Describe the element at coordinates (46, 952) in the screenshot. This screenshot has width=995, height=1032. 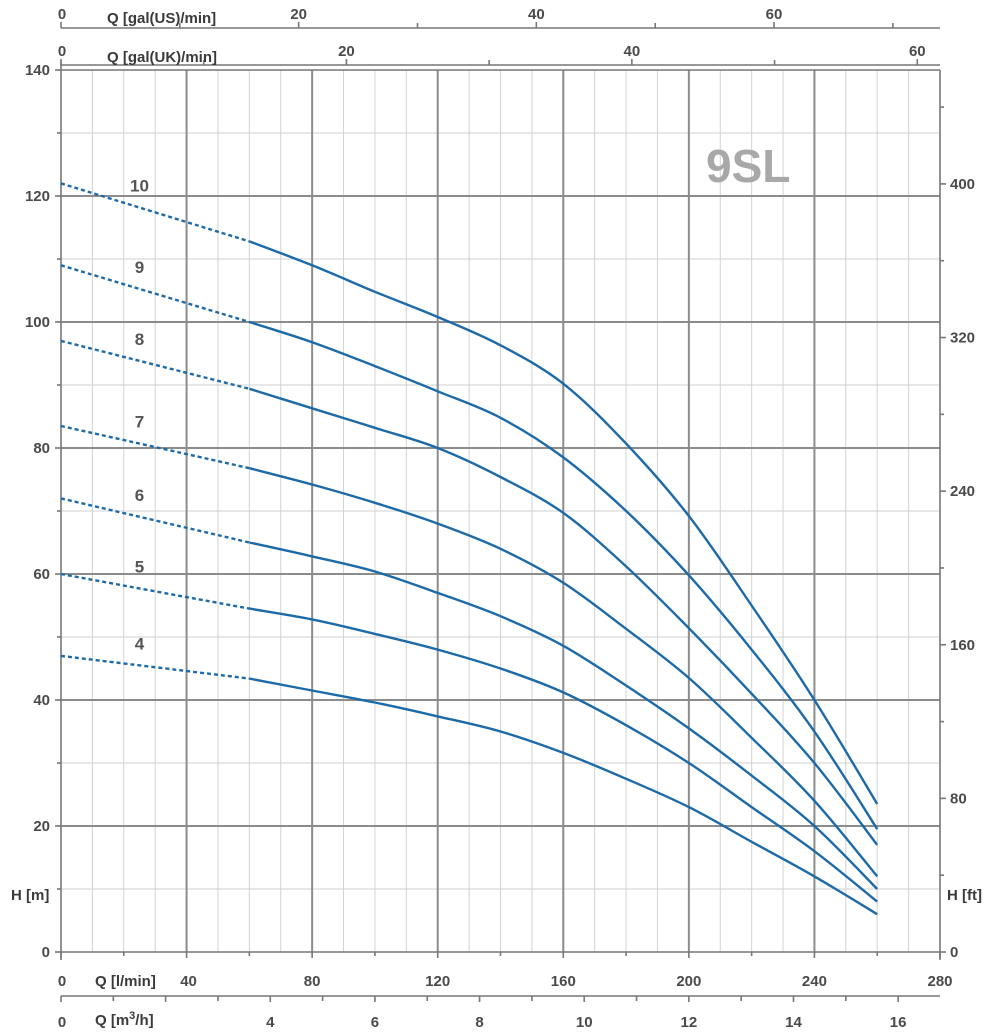
I see `y-tick-label: 0` at that location.